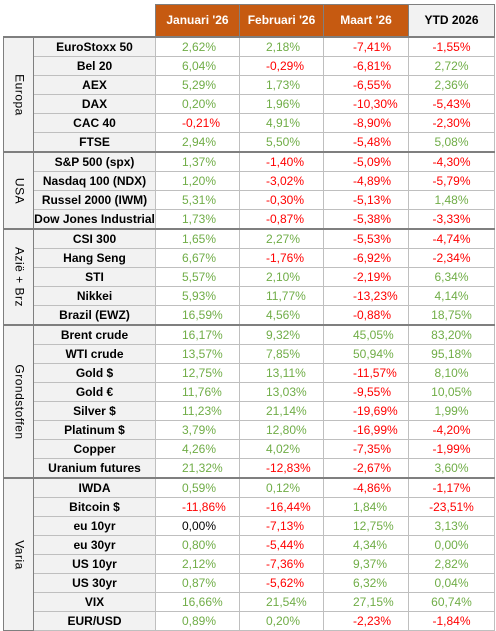 Image resolution: width=496 pixels, height=631 pixels. Describe the element at coordinates (451, 238) in the screenshot. I see `value-ytd: -4,74%` at that location.